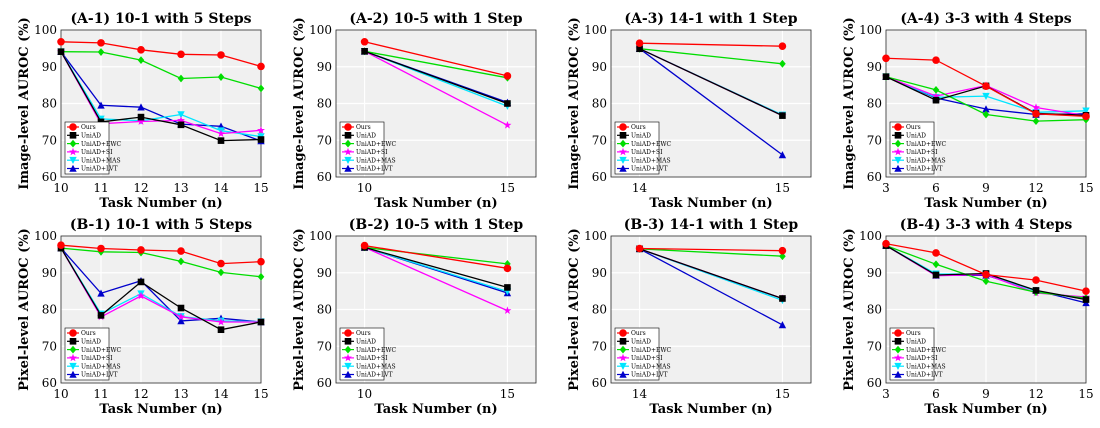 The height and width of the screenshot is (428, 1100). What do you see at coordinates (180, 394) in the screenshot?
I see `x-tick-label: 13` at bounding box center [180, 394].